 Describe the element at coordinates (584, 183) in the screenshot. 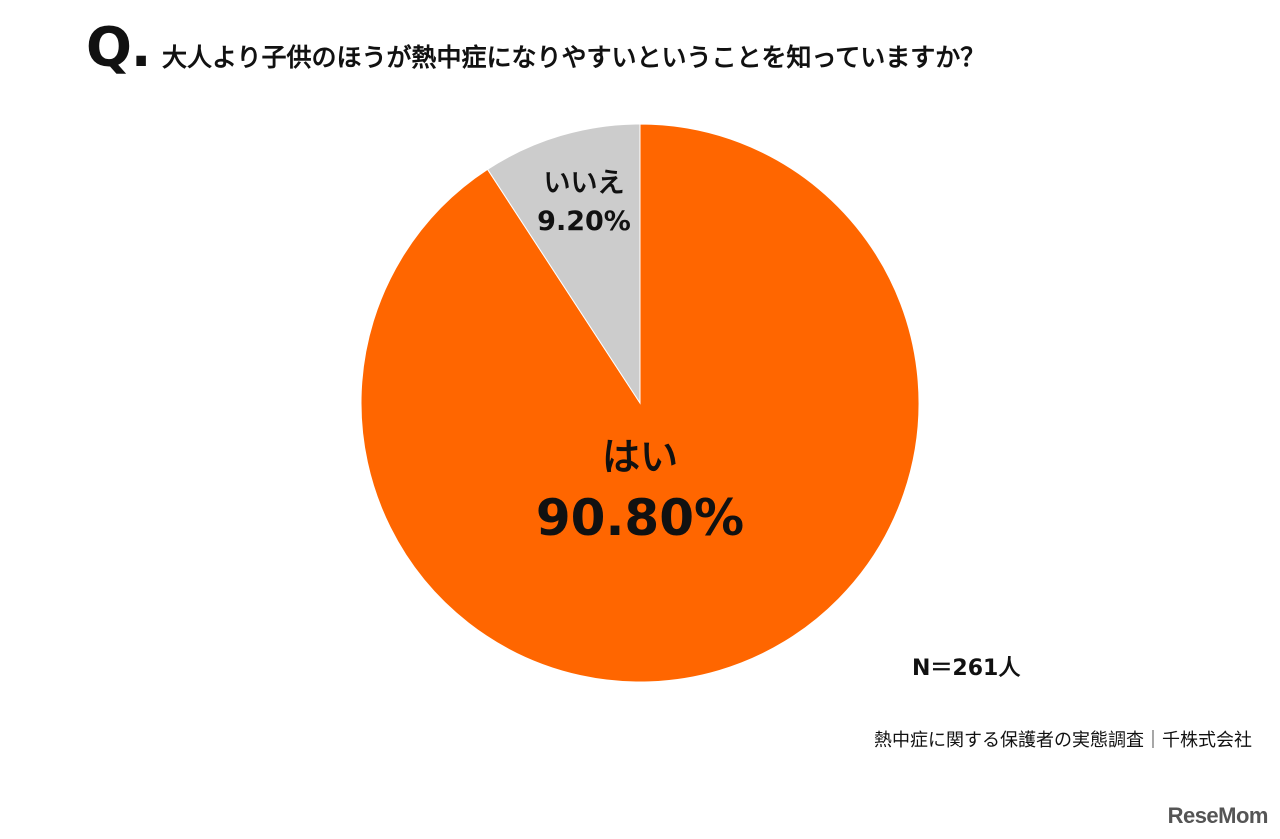

I see `slice-label-no: いいえ` at that location.